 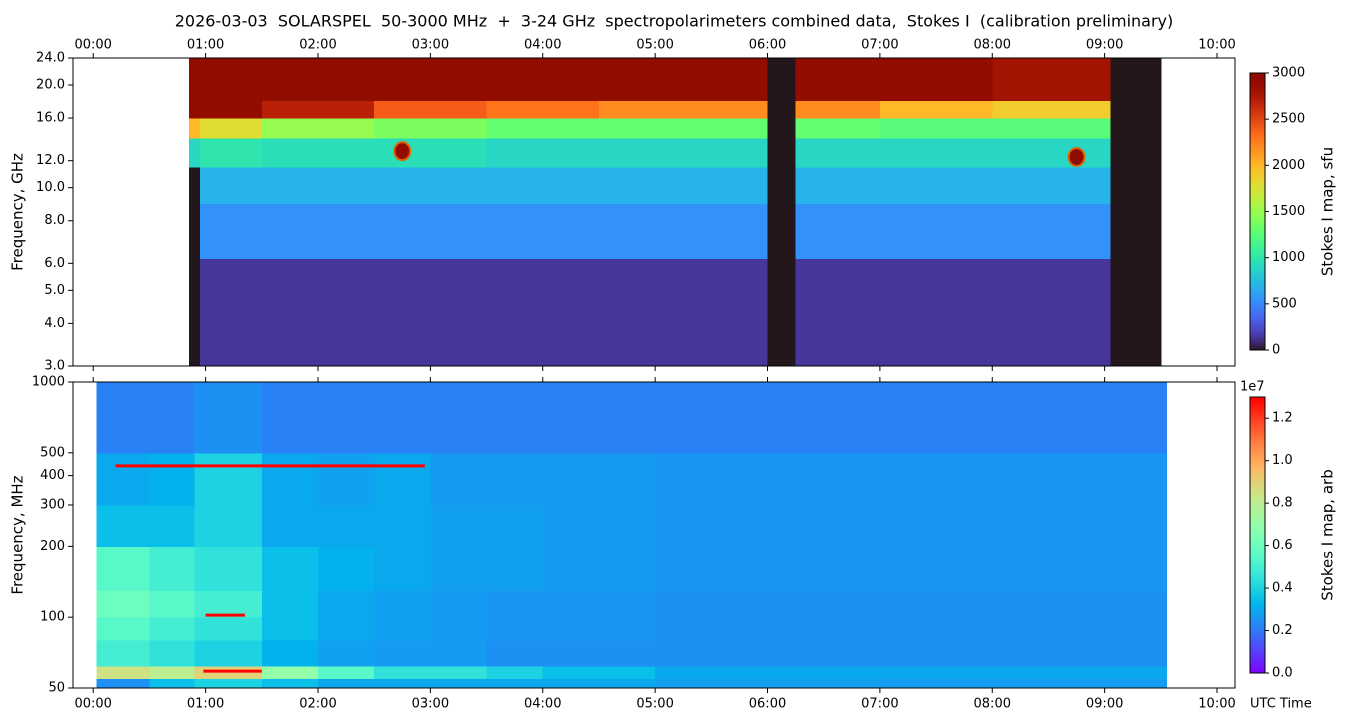 What do you see at coordinates (1282, 673) in the screenshot?
I see `colorbar-tick-label: 0.0` at bounding box center [1282, 673].